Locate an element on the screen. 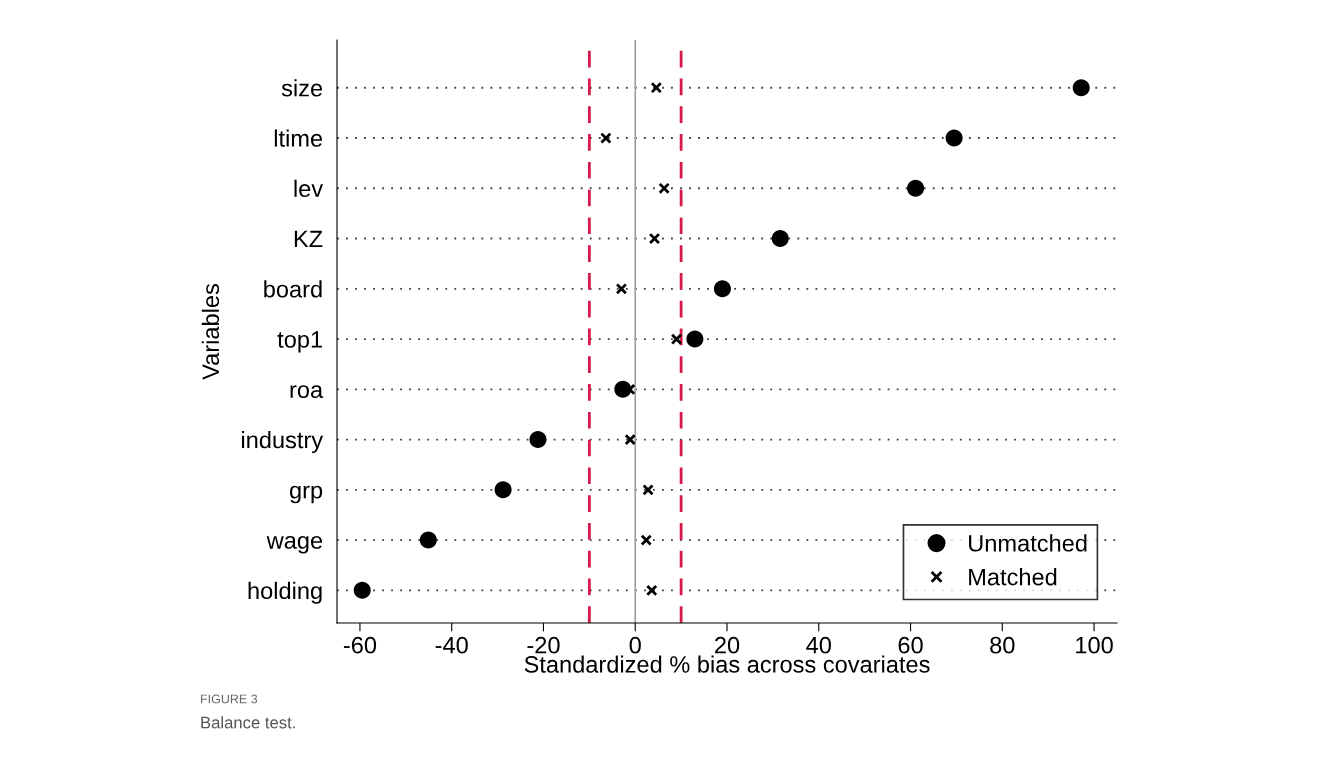 The width and height of the screenshot is (1325, 778). x-tick-label: -20 is located at coordinates (543, 645).